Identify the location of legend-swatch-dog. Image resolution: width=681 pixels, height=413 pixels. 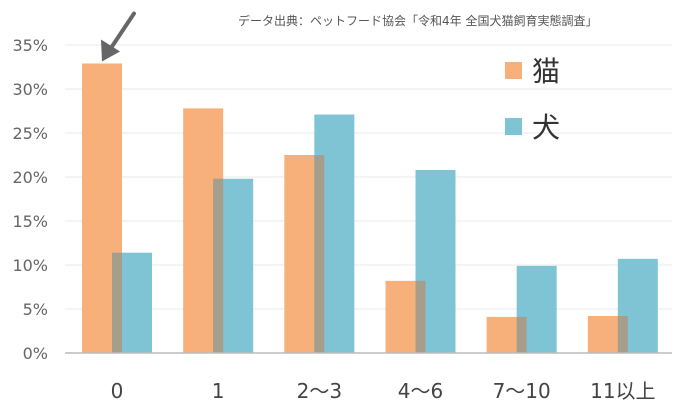
(513, 126).